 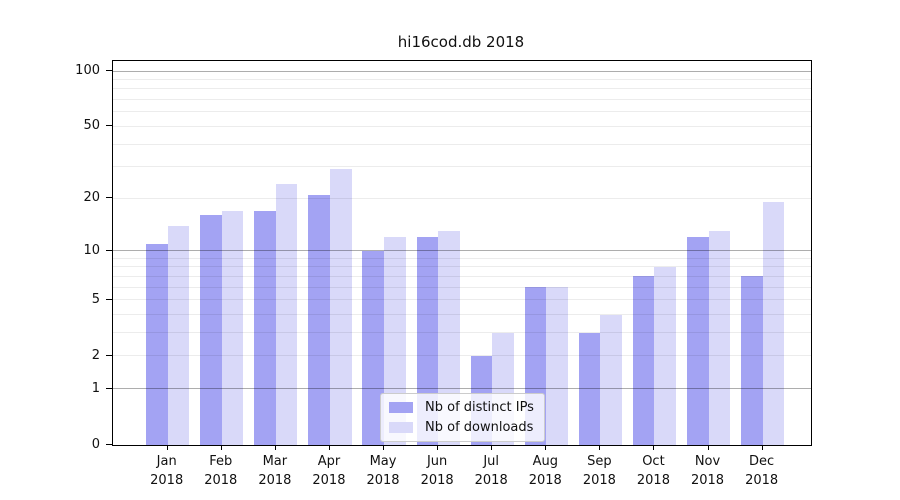 I want to click on y-tick-label: 1, so click(x=95, y=388).